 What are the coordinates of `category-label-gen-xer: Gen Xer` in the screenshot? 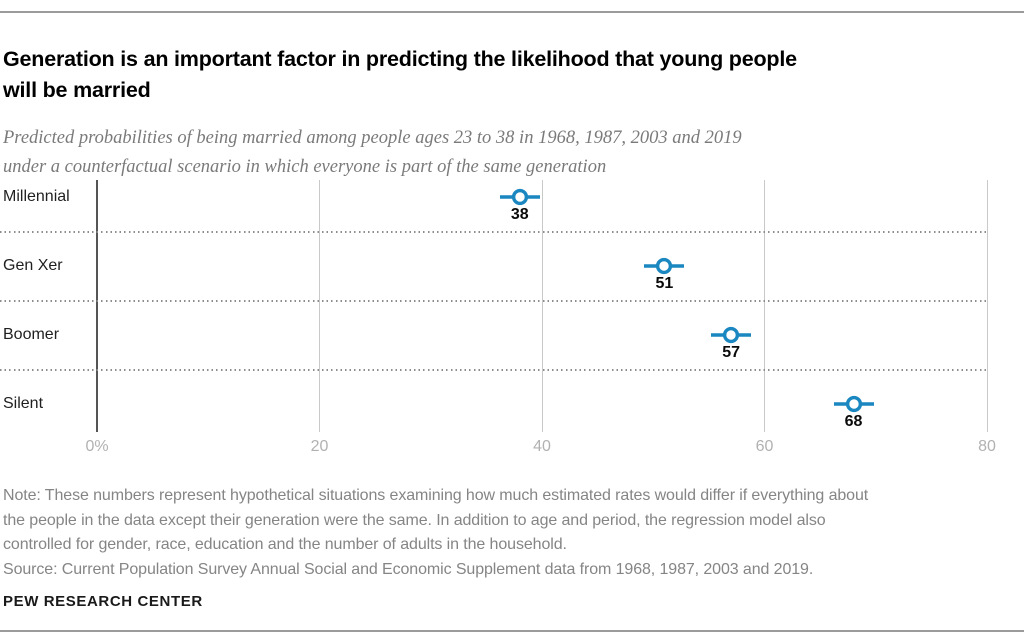 It's located at (33, 265).